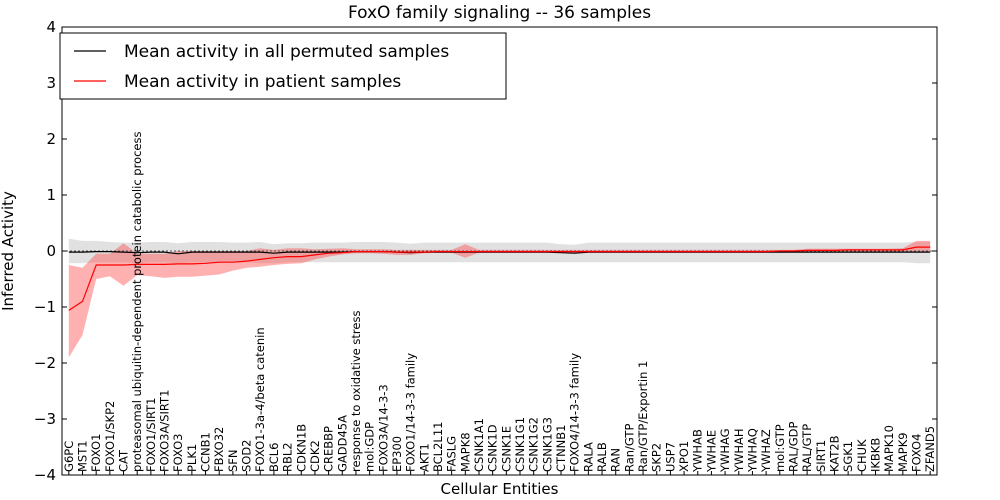 This screenshot has height=500, width=1000. What do you see at coordinates (69, 456) in the screenshot?
I see `x-tick-label: G6PC` at bounding box center [69, 456].